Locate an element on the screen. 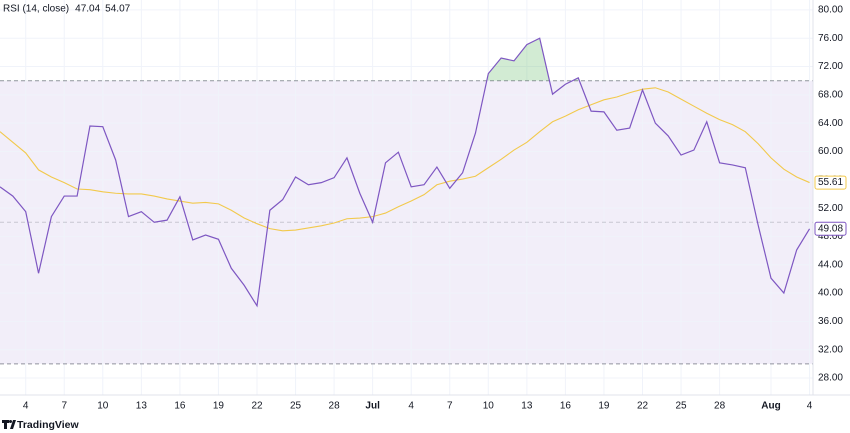  brand-name: TradingView is located at coordinates (48, 425).